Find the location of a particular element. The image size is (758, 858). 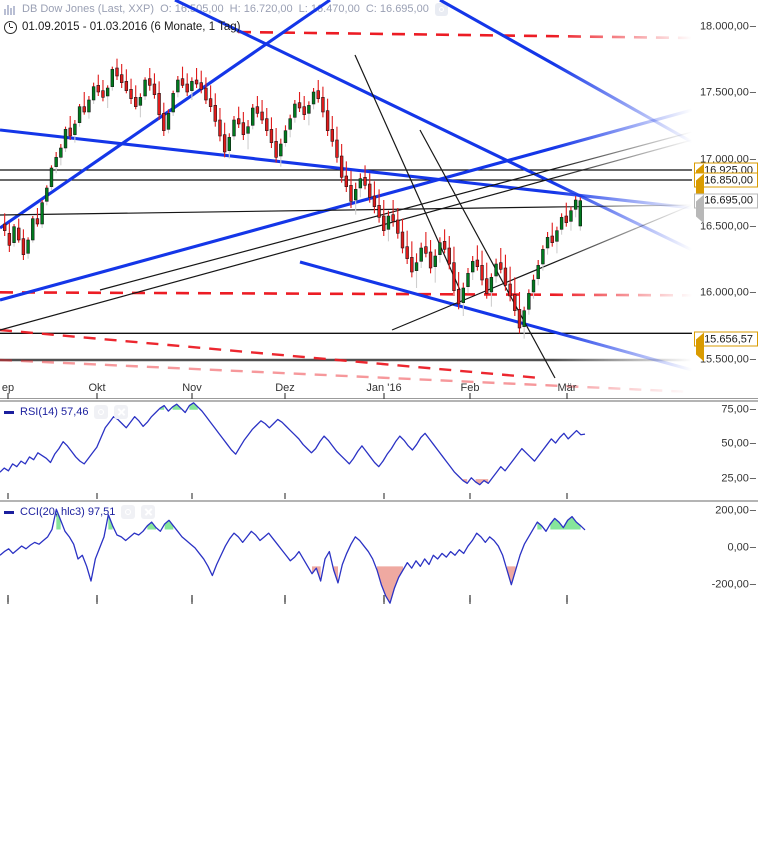

cci-close-icon is located at coordinates (148, 512).